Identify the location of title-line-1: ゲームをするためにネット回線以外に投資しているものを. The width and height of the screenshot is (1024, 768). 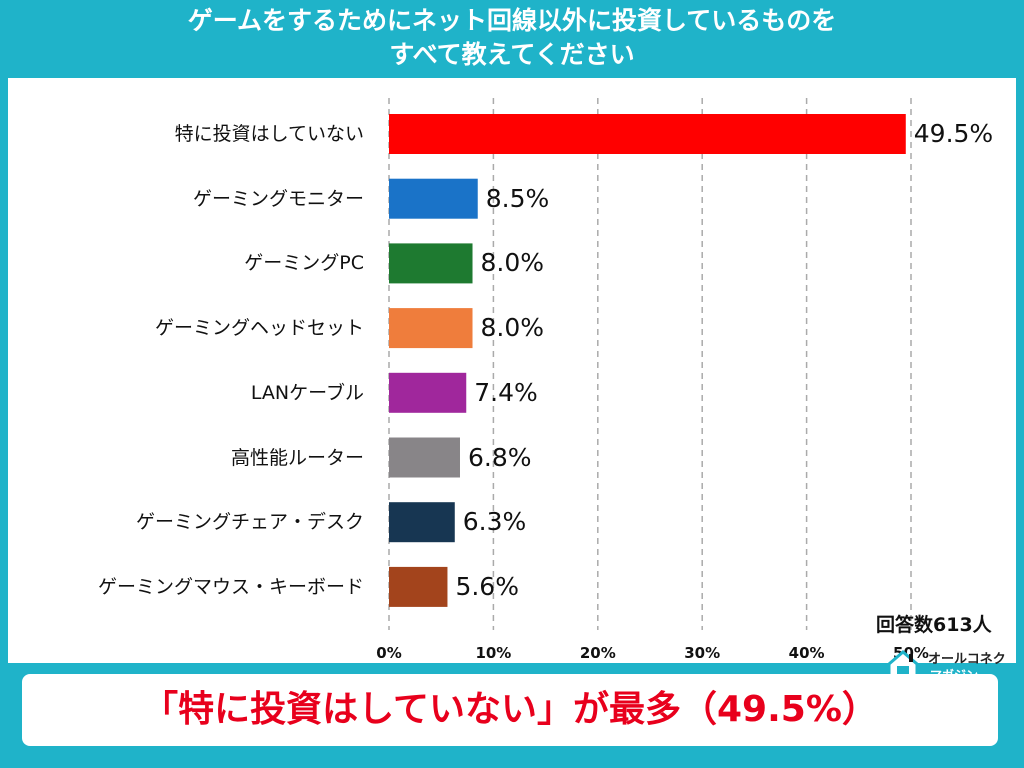
(512, 20).